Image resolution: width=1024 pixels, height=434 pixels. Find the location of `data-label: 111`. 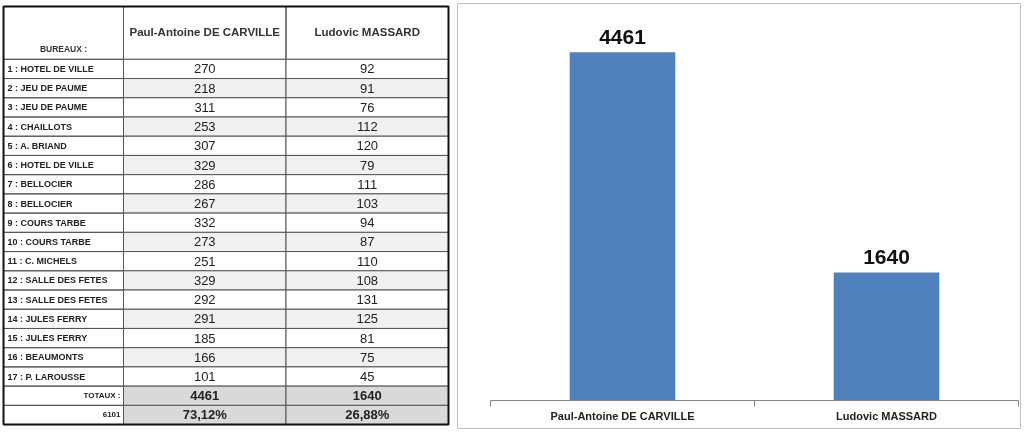

data-label: 111 is located at coordinates (367, 184).